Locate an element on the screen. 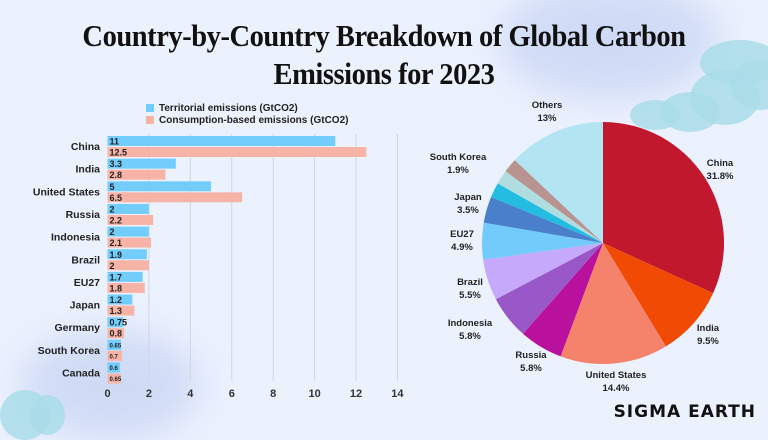 Image resolution: width=768 pixels, height=440 pixels. pie-slice-eu27 is located at coordinates (542, 241).